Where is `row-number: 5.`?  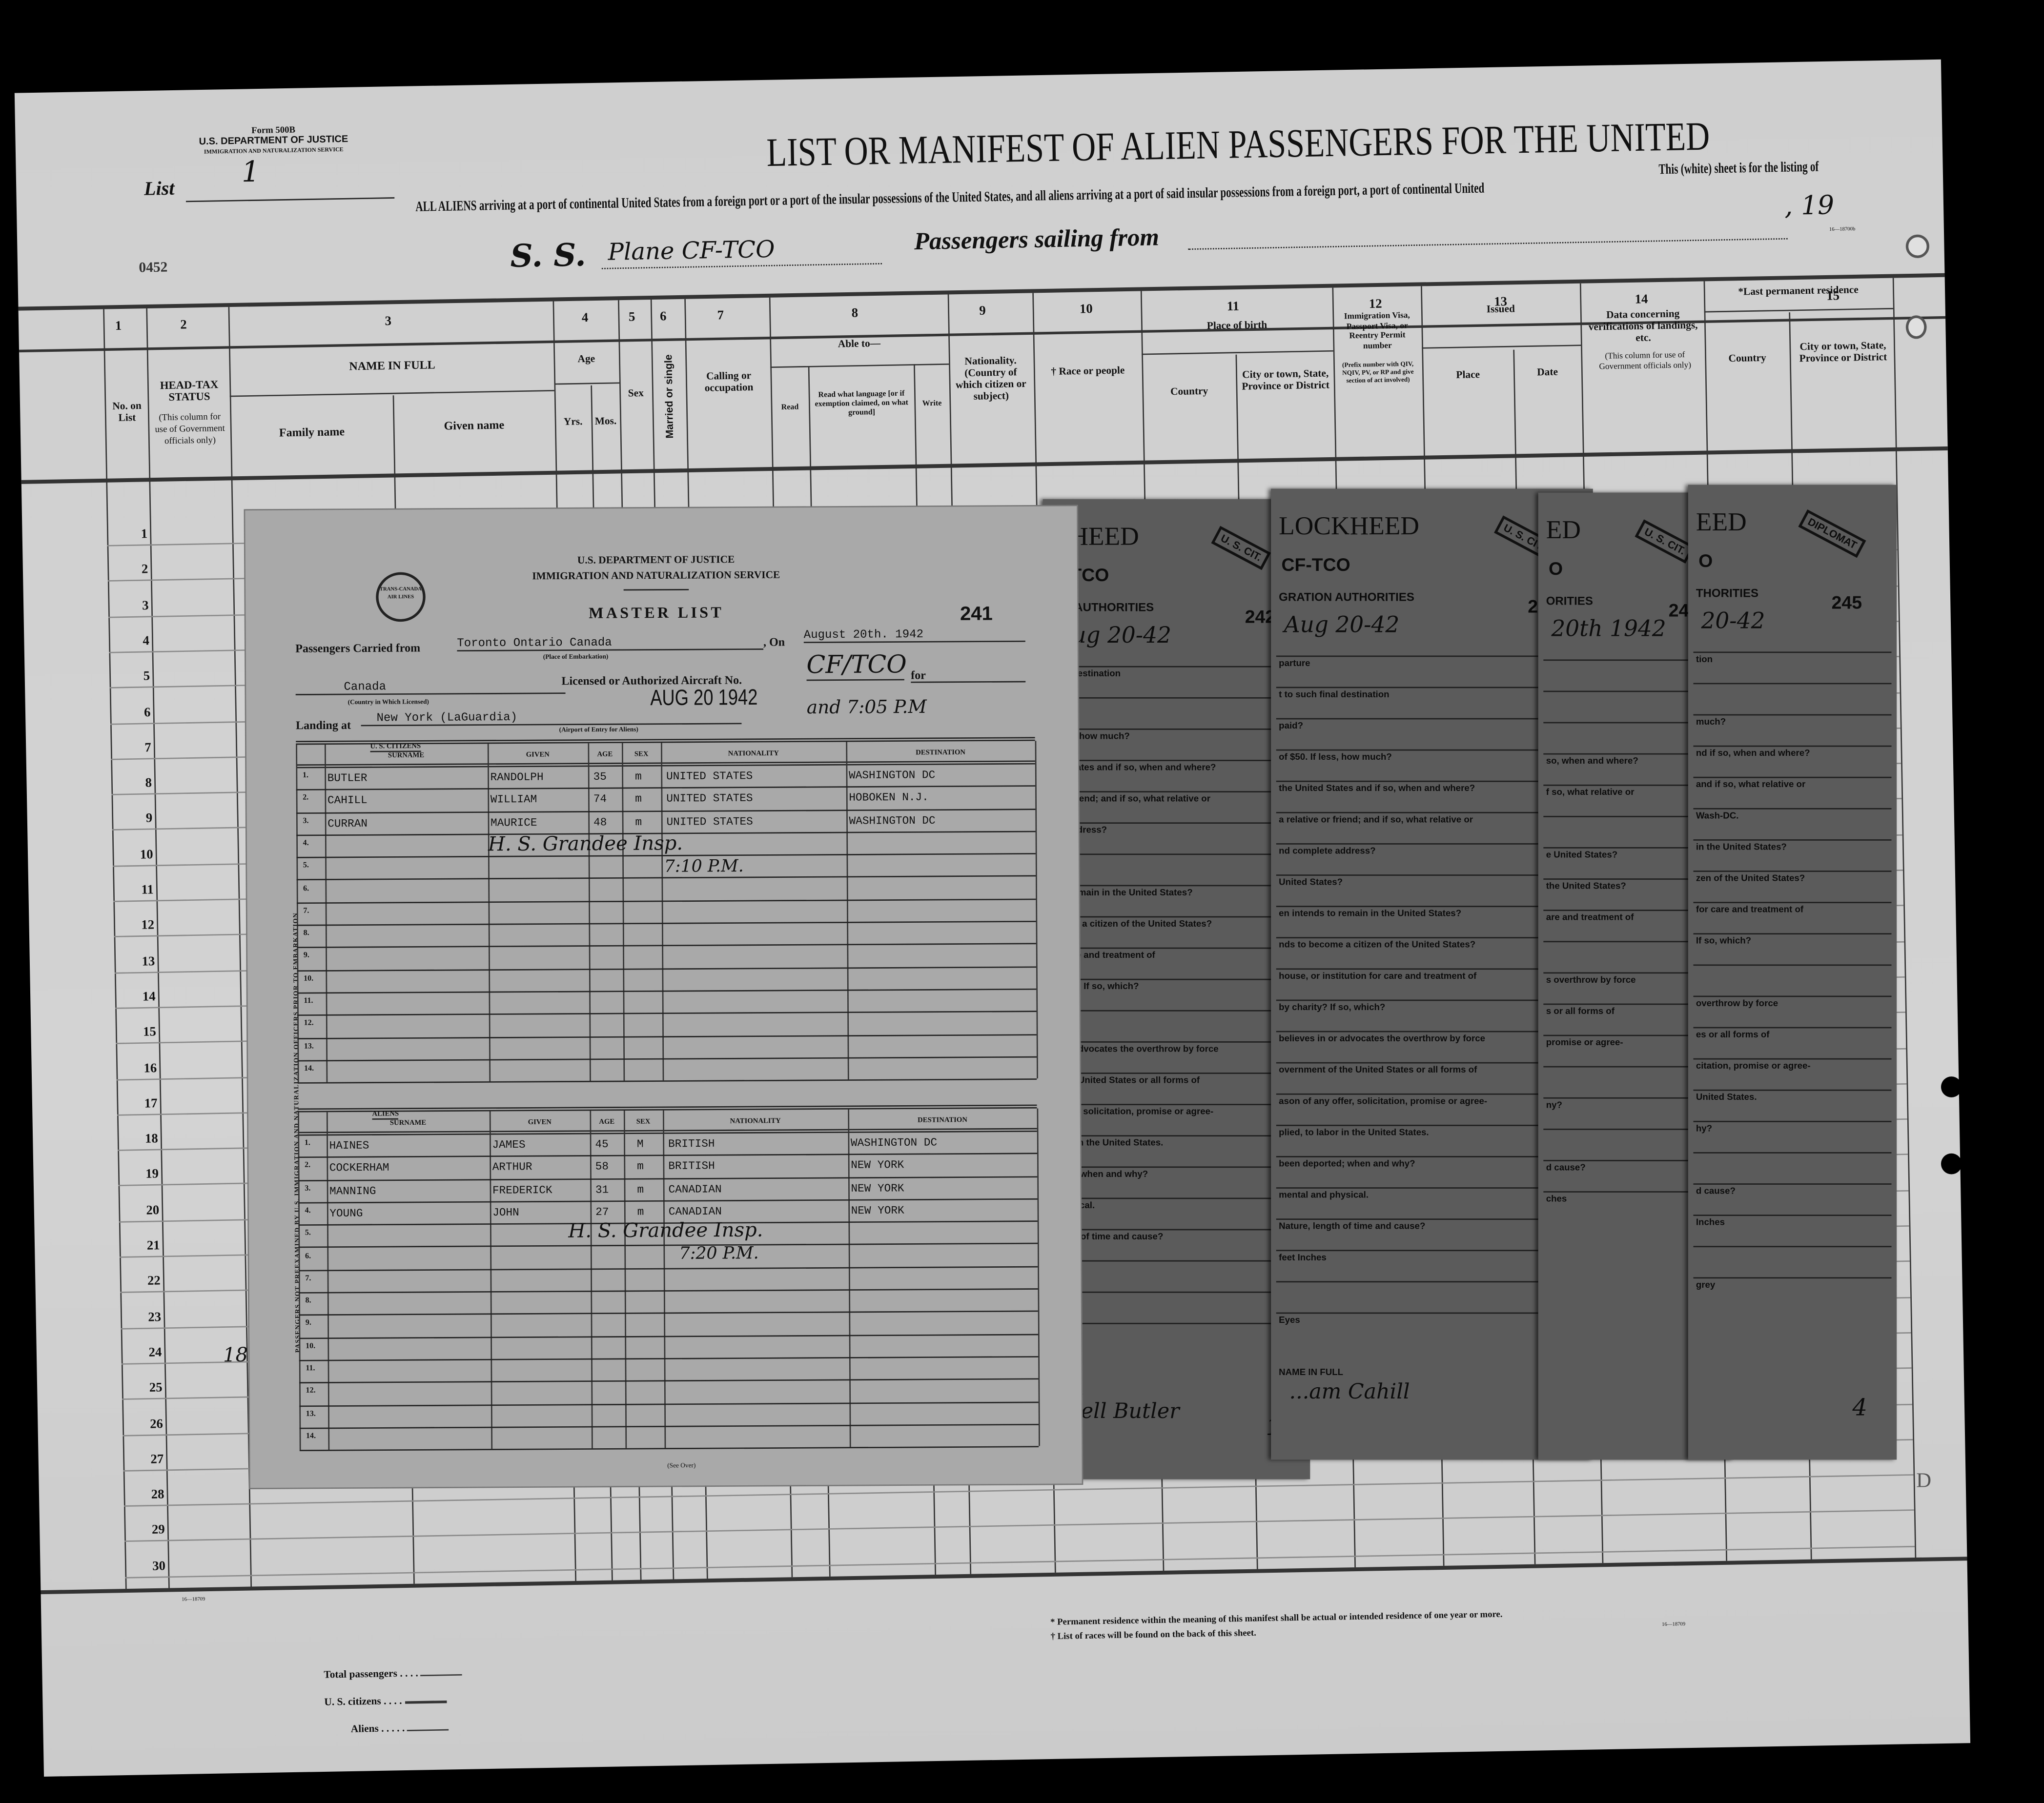
row-number: 5. is located at coordinates (308, 1234).